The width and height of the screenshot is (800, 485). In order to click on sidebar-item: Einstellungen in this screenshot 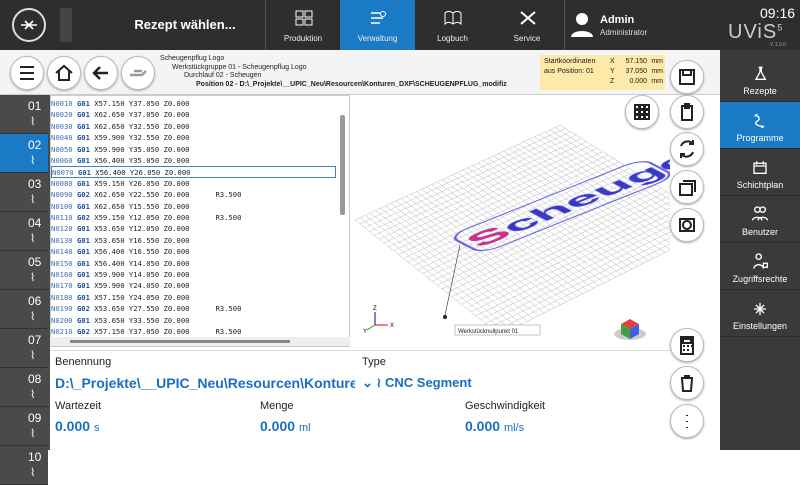, I will do `click(760, 313)`.